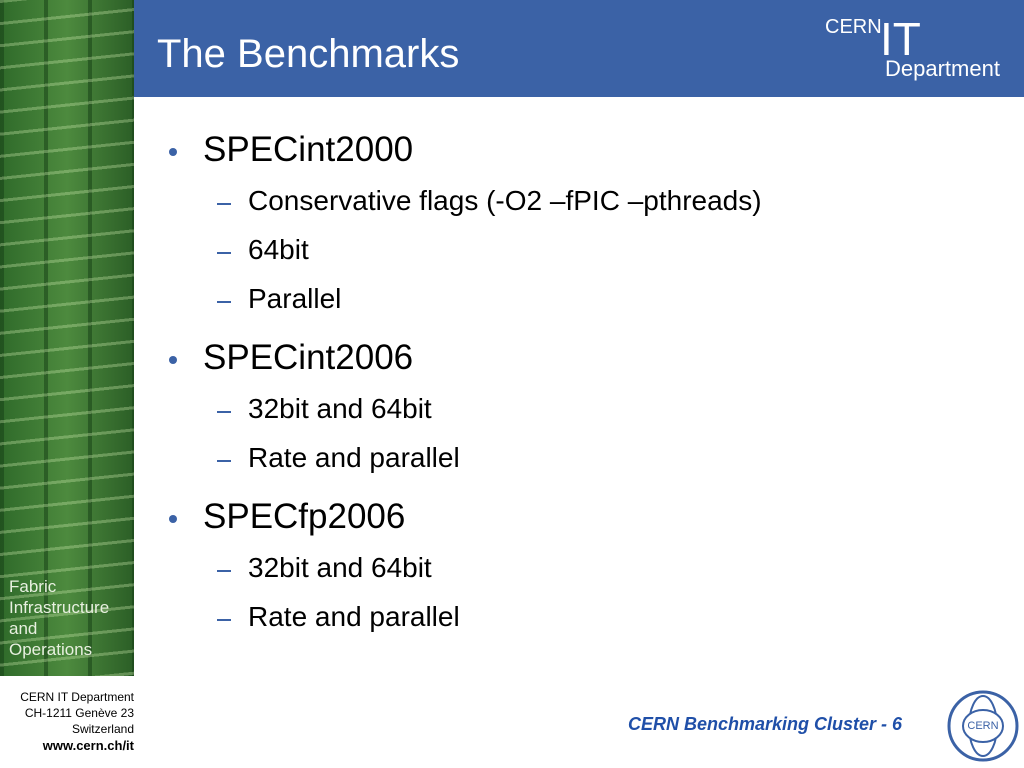 This screenshot has height=768, width=1024. What do you see at coordinates (579, 48) in the screenshot?
I see `header-band` at bounding box center [579, 48].